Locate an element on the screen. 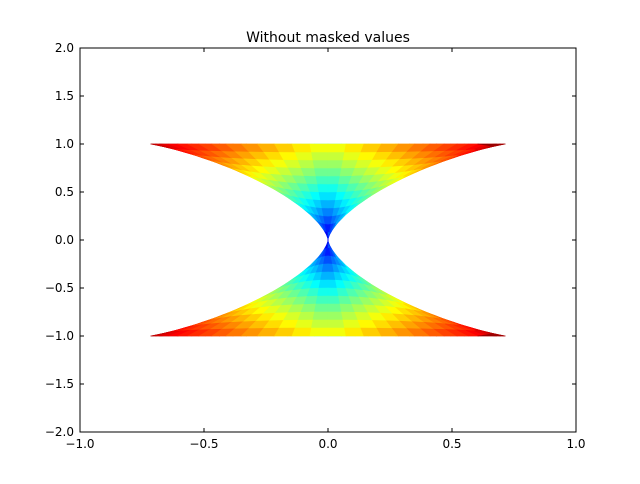  x-tick-label: −0.5 is located at coordinates (203, 444).